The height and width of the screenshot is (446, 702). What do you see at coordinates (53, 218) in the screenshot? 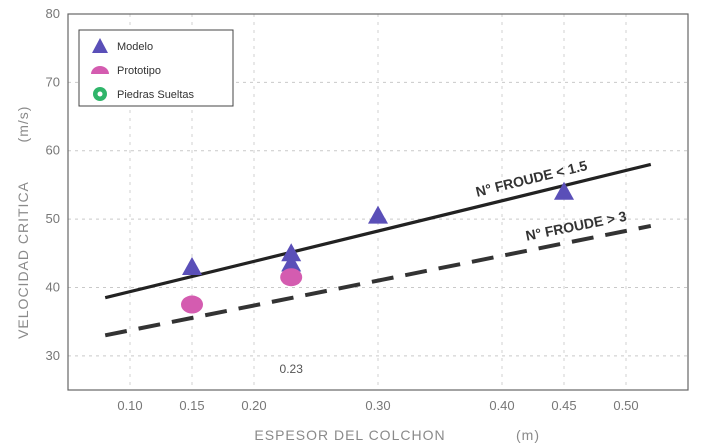
I see `y-tick-label: 50` at bounding box center [53, 218].